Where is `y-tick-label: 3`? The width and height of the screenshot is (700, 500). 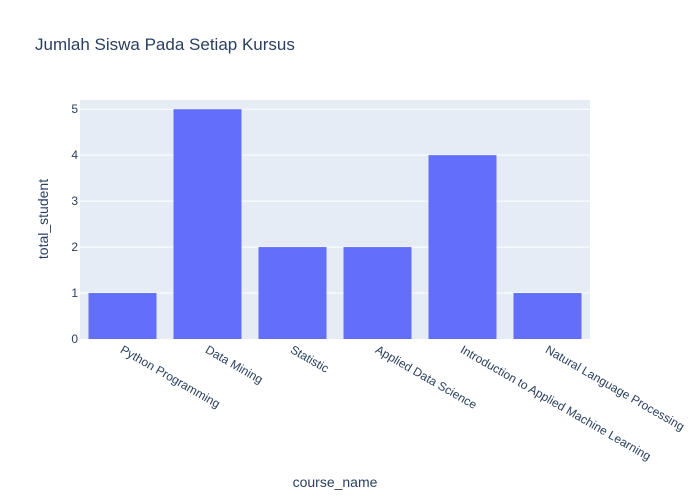
y-tick-label: 3 is located at coordinates (74, 201).